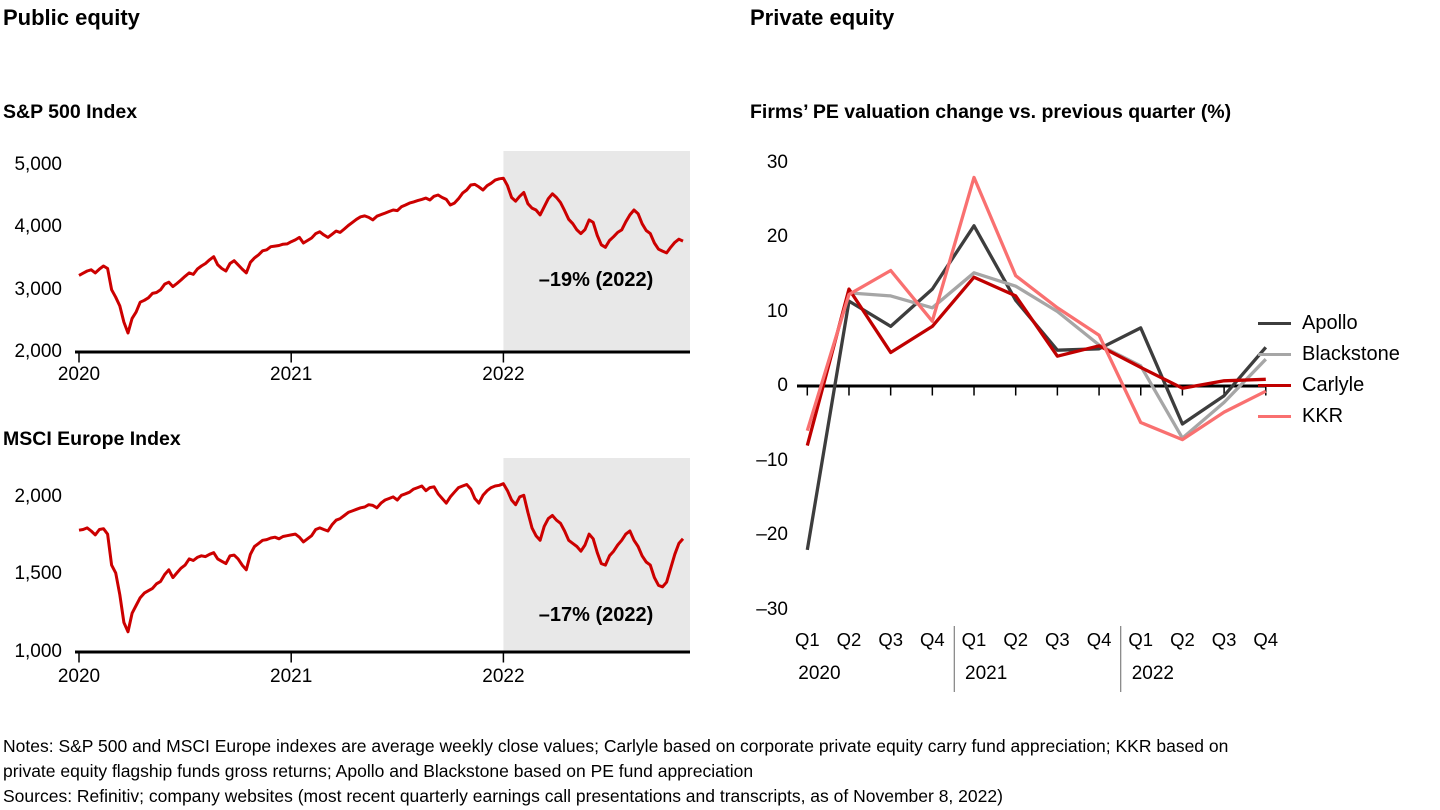 This screenshot has width=1440, height=810. I want to click on legend-label: Apollo, so click(1330, 323).